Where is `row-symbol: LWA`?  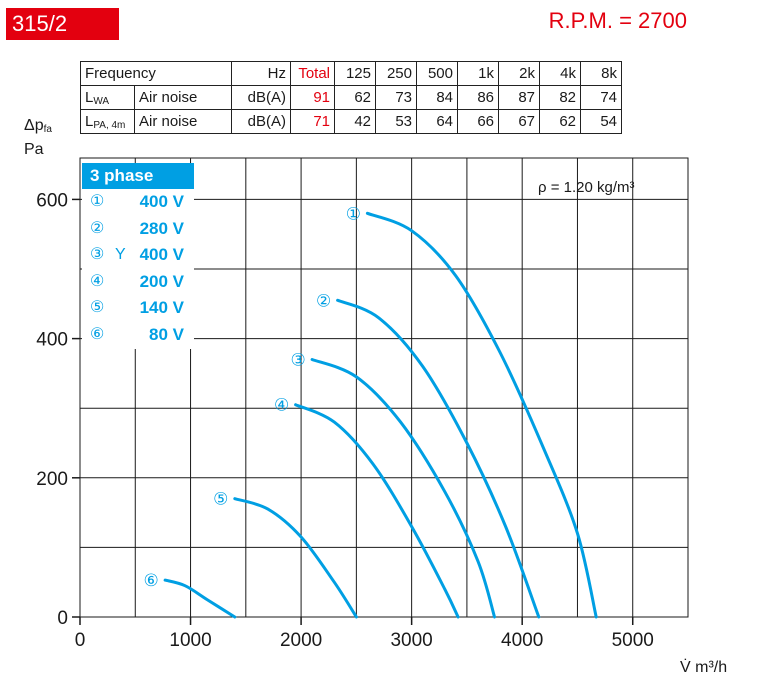 row-symbol: LWA is located at coordinates (107, 97).